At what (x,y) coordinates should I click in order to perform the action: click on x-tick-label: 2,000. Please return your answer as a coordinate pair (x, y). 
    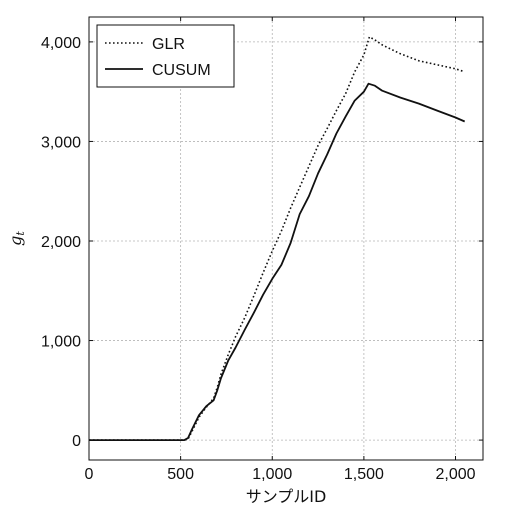
    Looking at the image, I should click on (455, 474).